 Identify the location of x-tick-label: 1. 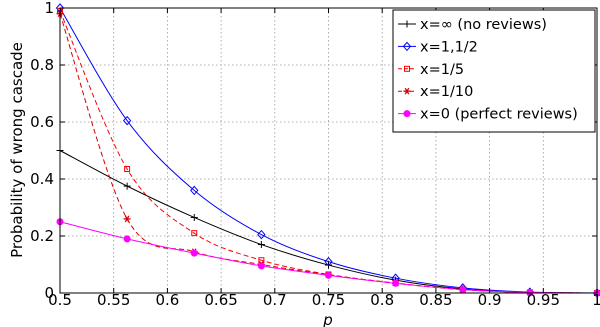
(596, 300).